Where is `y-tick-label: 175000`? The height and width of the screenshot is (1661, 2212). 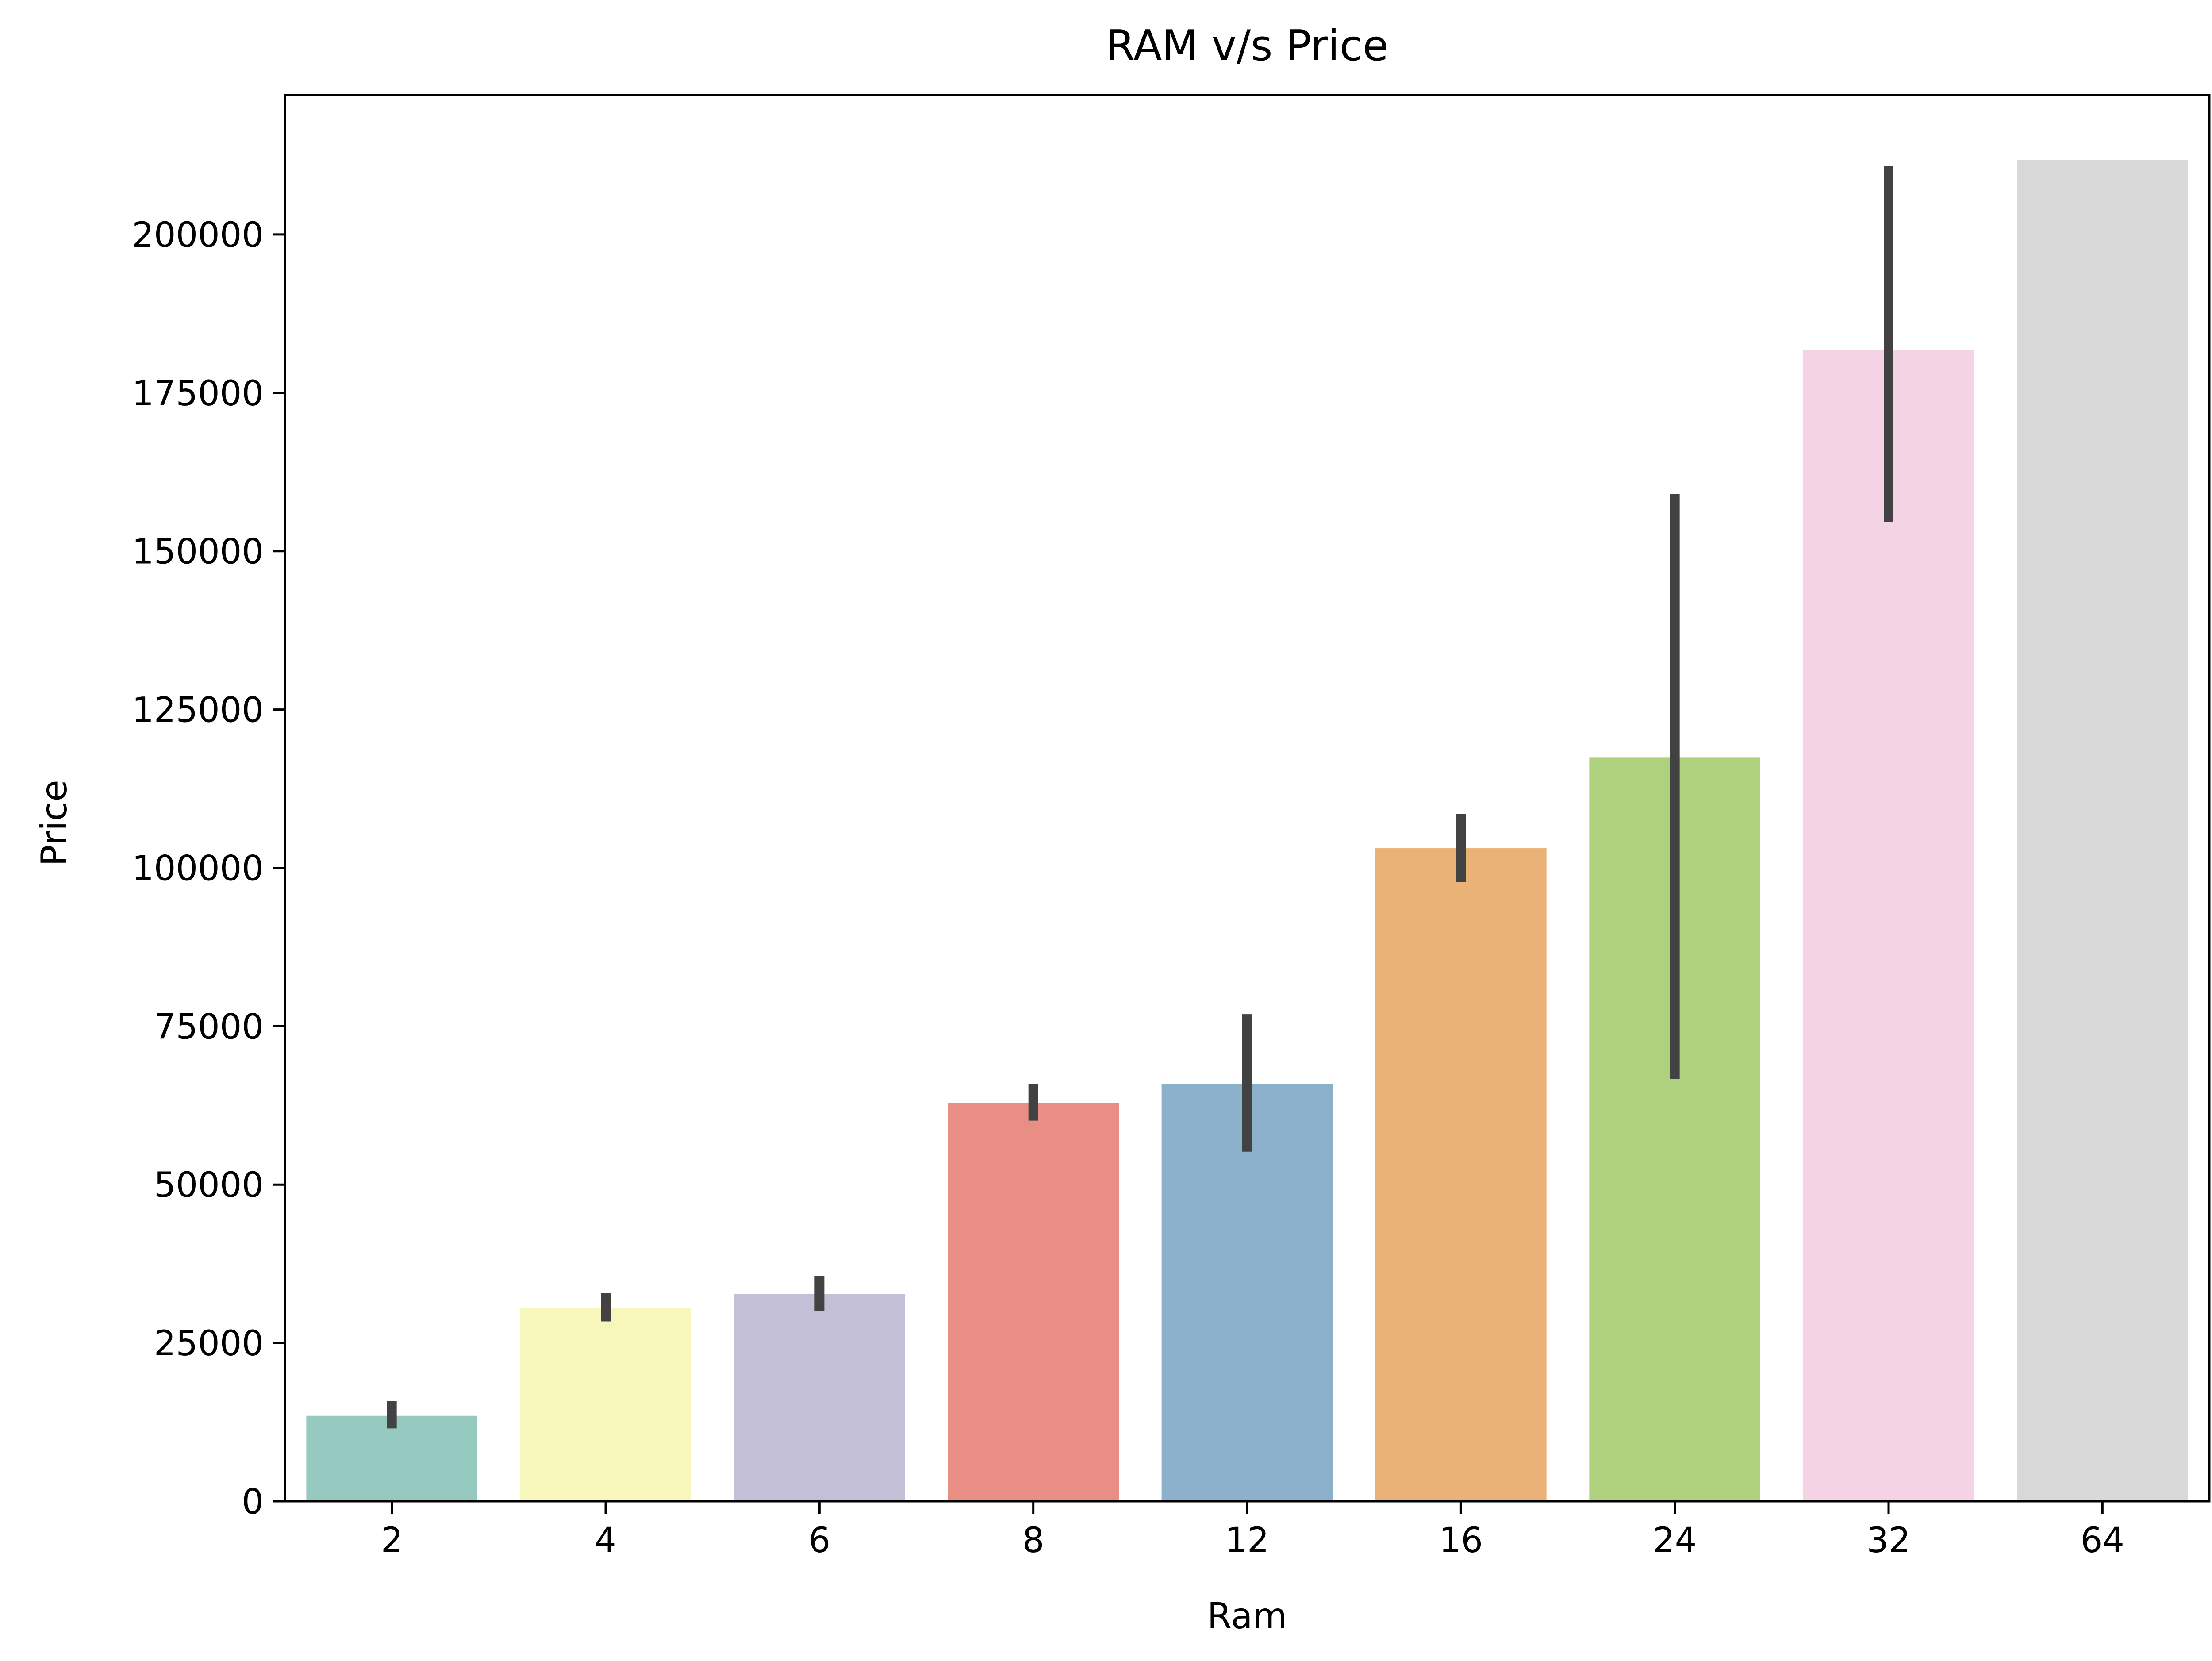 y-tick-label: 175000 is located at coordinates (198, 394).